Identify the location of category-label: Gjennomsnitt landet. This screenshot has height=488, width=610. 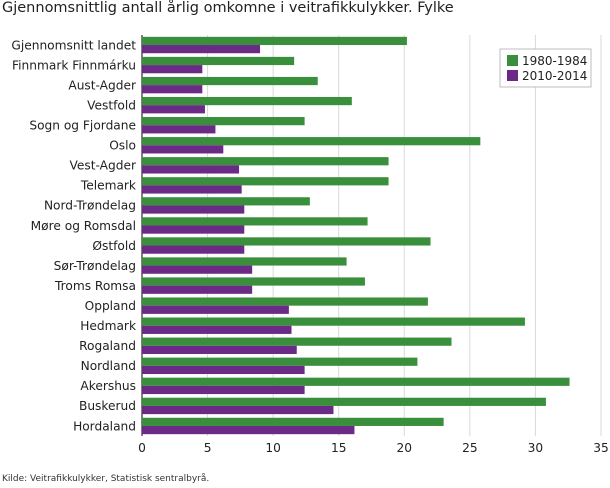
(73, 45).